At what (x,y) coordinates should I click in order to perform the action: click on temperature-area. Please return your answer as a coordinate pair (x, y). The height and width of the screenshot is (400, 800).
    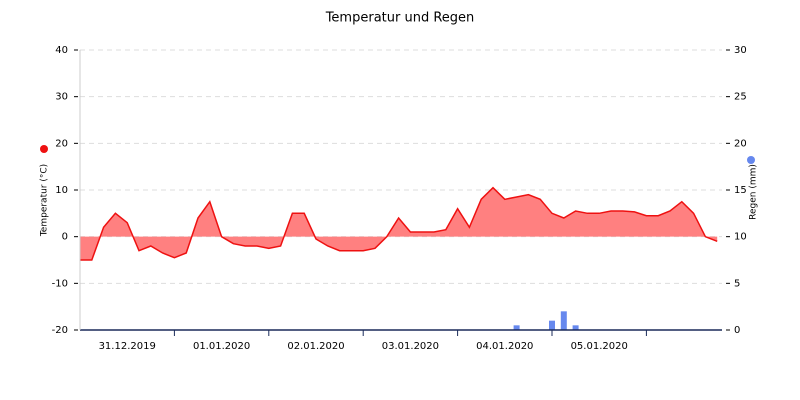
    Looking at the image, I should click on (399, 223).